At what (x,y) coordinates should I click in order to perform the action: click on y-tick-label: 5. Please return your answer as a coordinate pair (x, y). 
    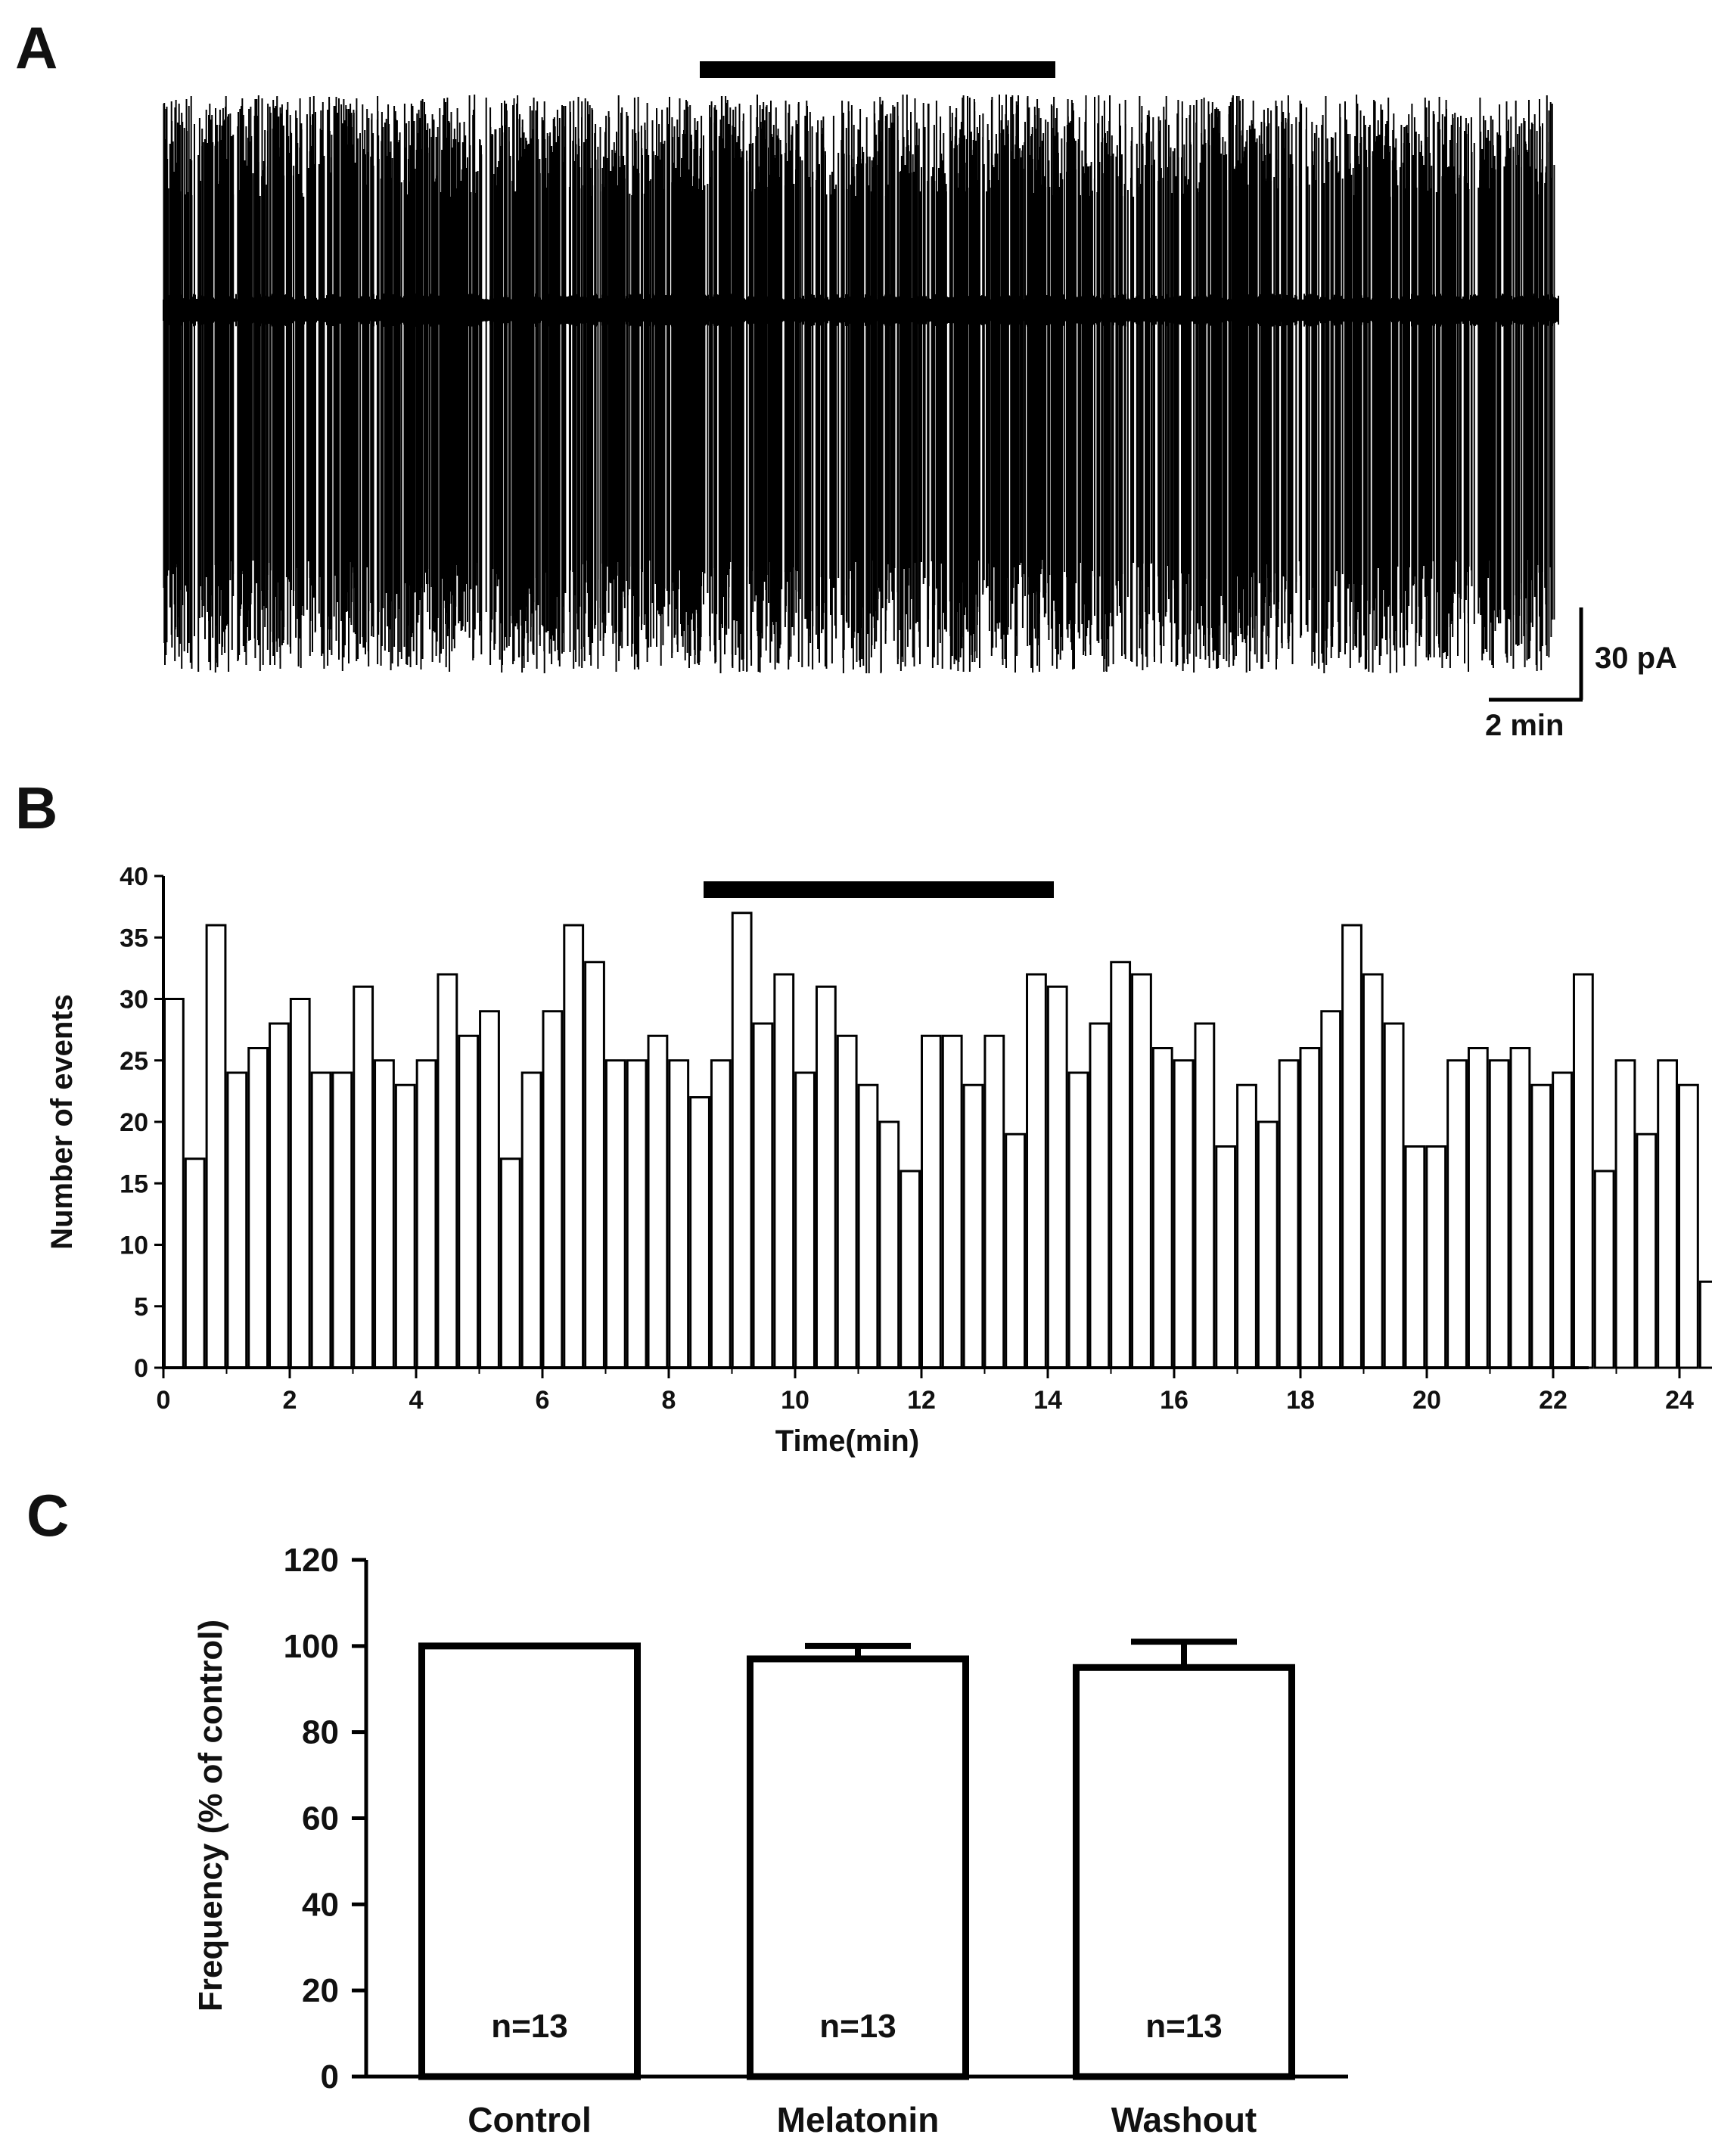
    Looking at the image, I should click on (141, 1307).